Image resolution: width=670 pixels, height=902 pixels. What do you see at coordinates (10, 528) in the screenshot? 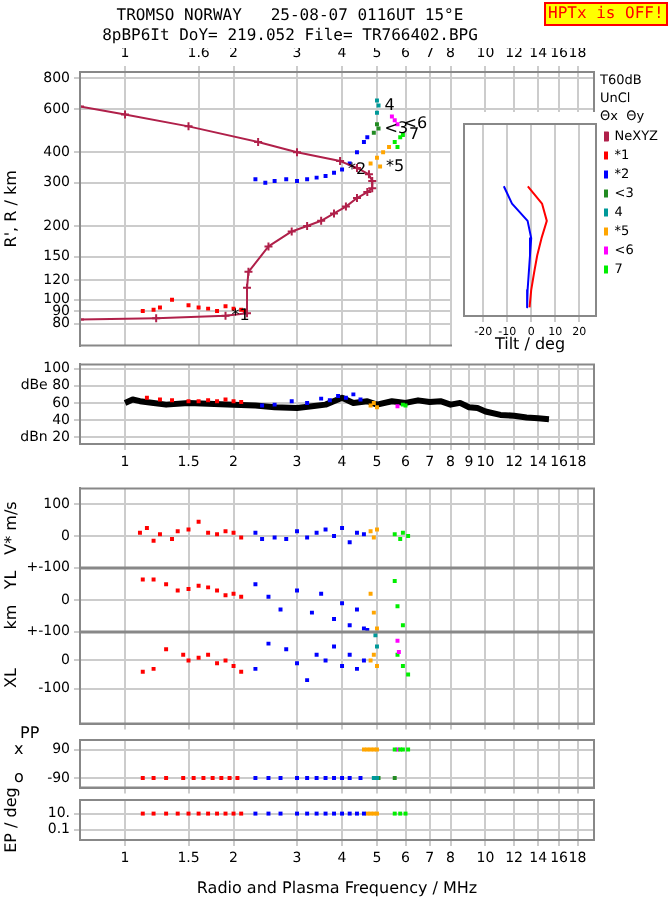
I see `y-axis-title: V* m/s` at bounding box center [10, 528].